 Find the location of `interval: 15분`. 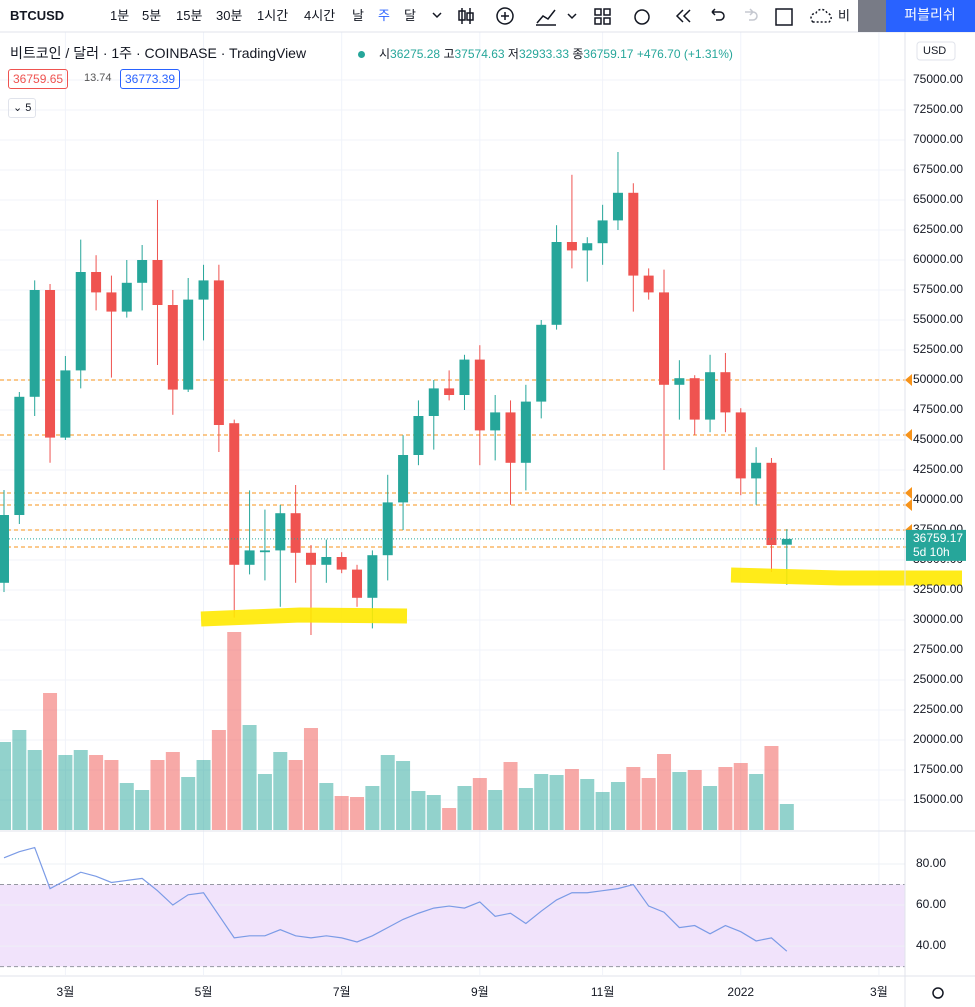

interval: 15분 is located at coordinates (189, 15).